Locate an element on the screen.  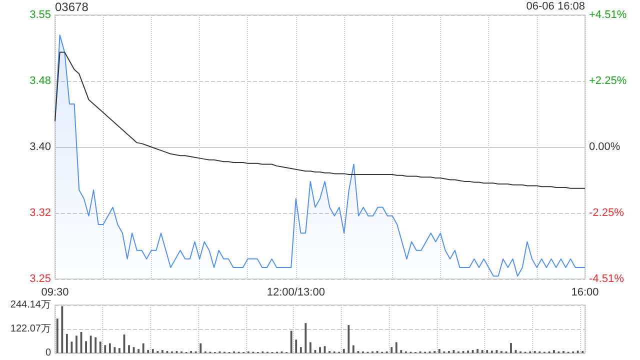
y-tick-label: 3.25 is located at coordinates (40, 279).